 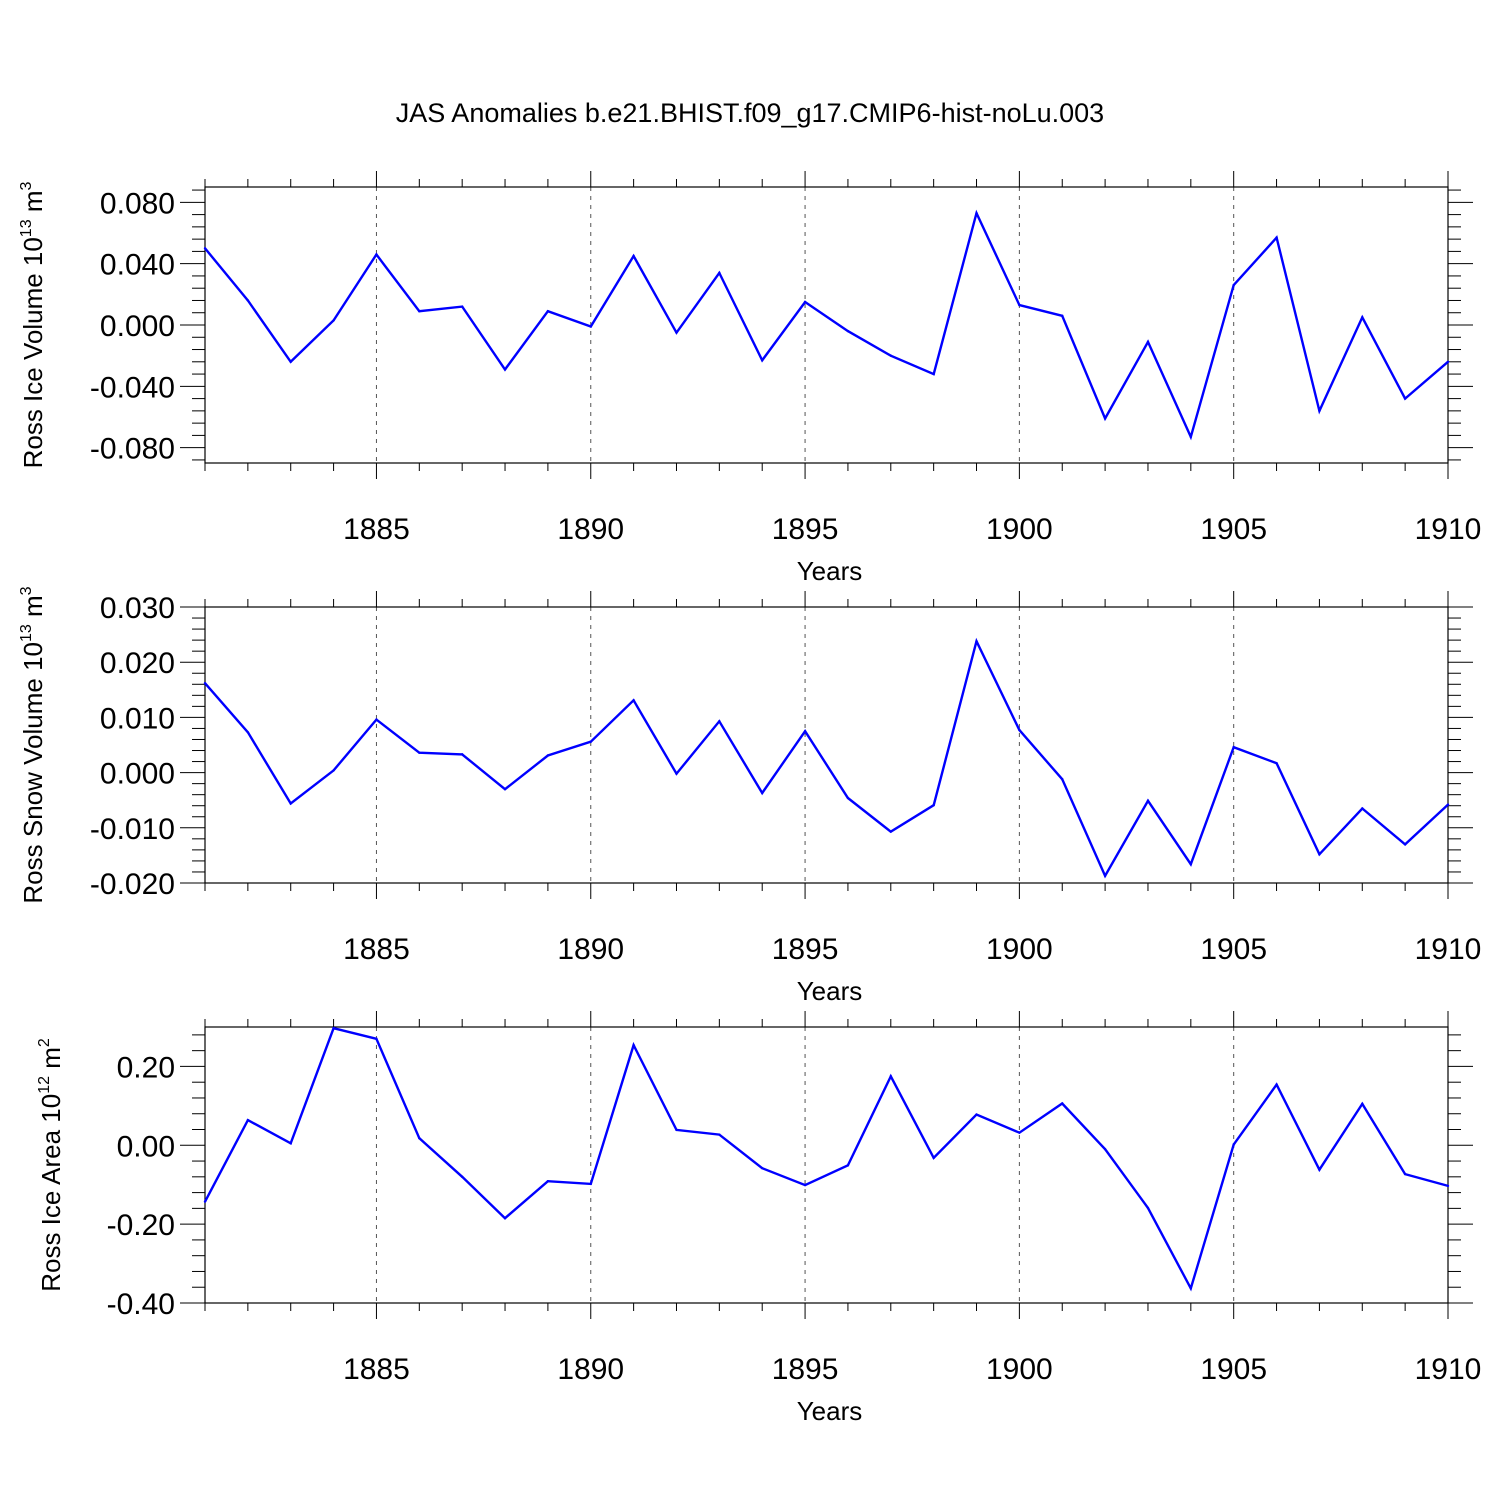 I want to click on y-tick-label: -0.040, so click(x=132, y=387).